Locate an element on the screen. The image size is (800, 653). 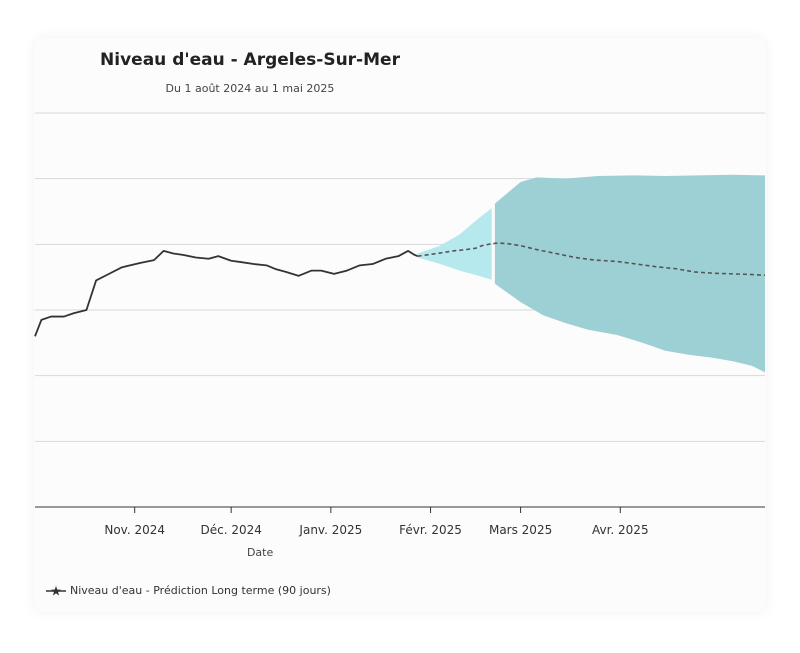
x-tick-label: Janv. 2025 is located at coordinates (330, 530).